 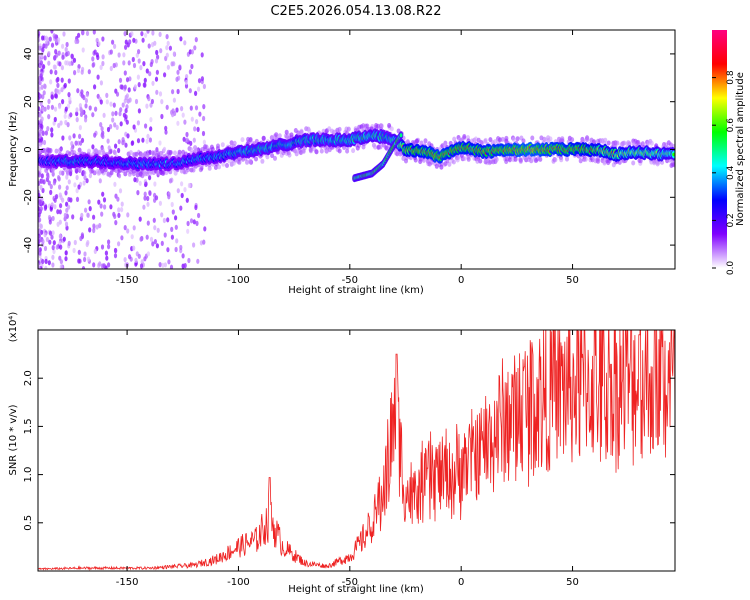 I want to click on x-tick-label: -50, so click(x=350, y=280).